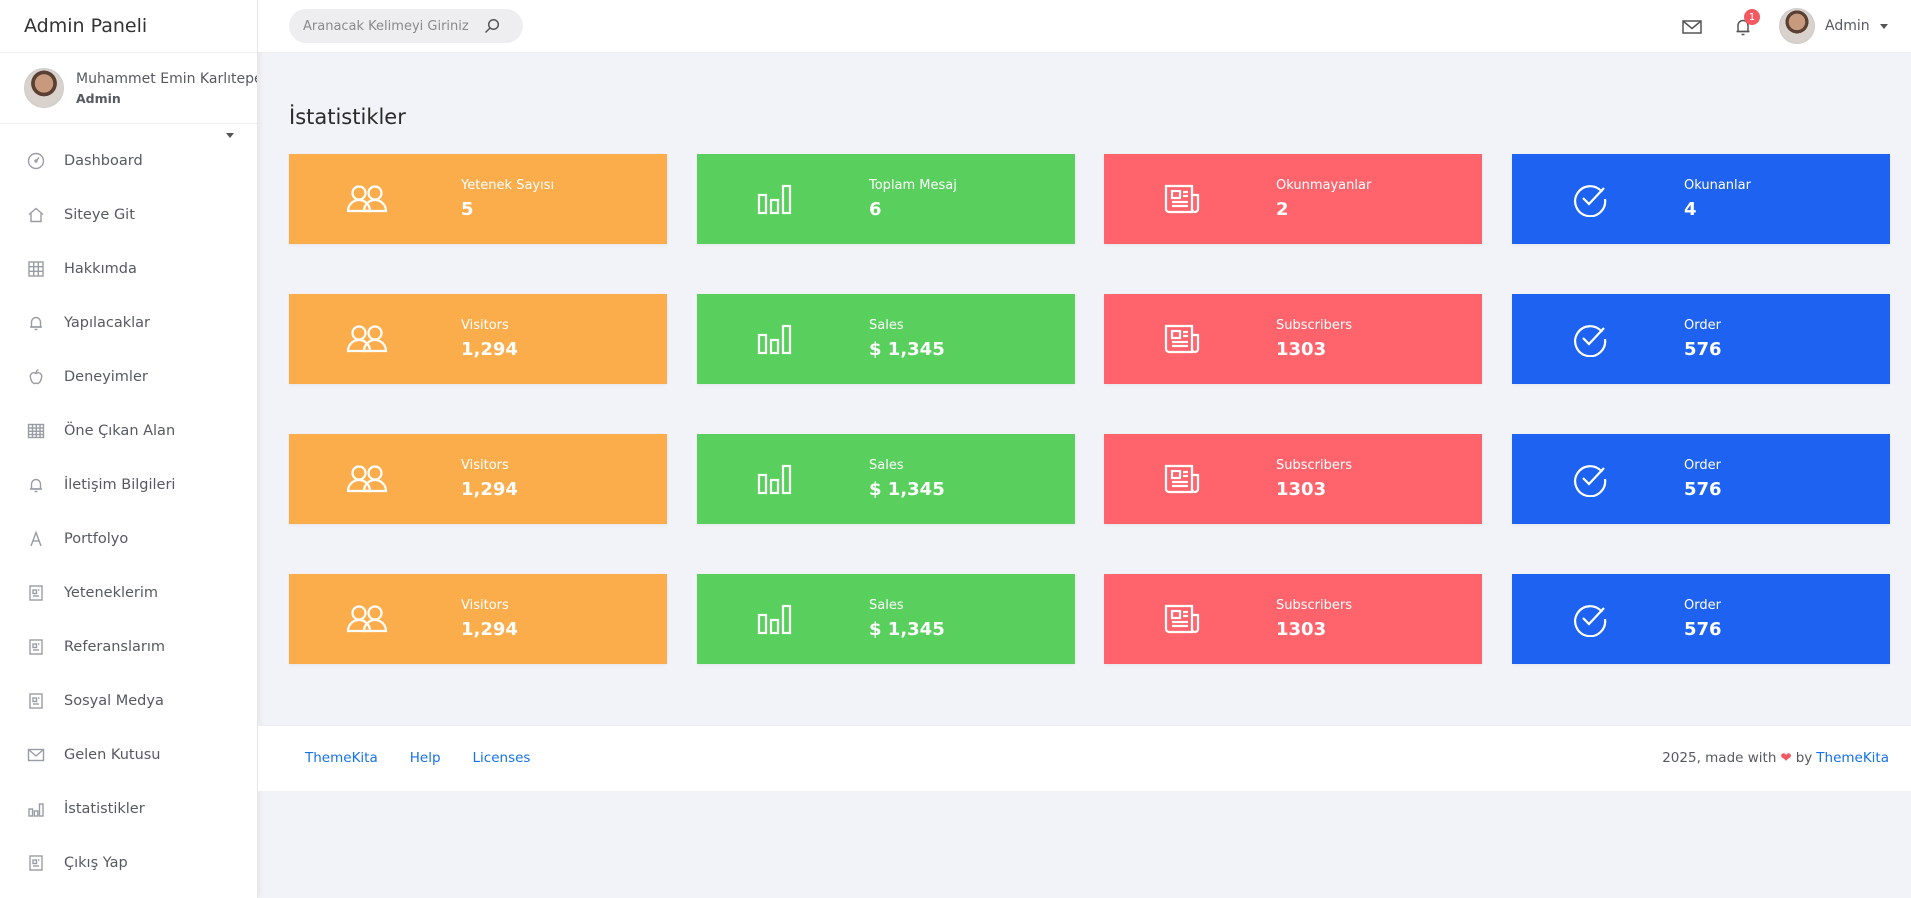 This screenshot has width=1911, height=898. I want to click on check-circle-icon, so click(1590, 619).